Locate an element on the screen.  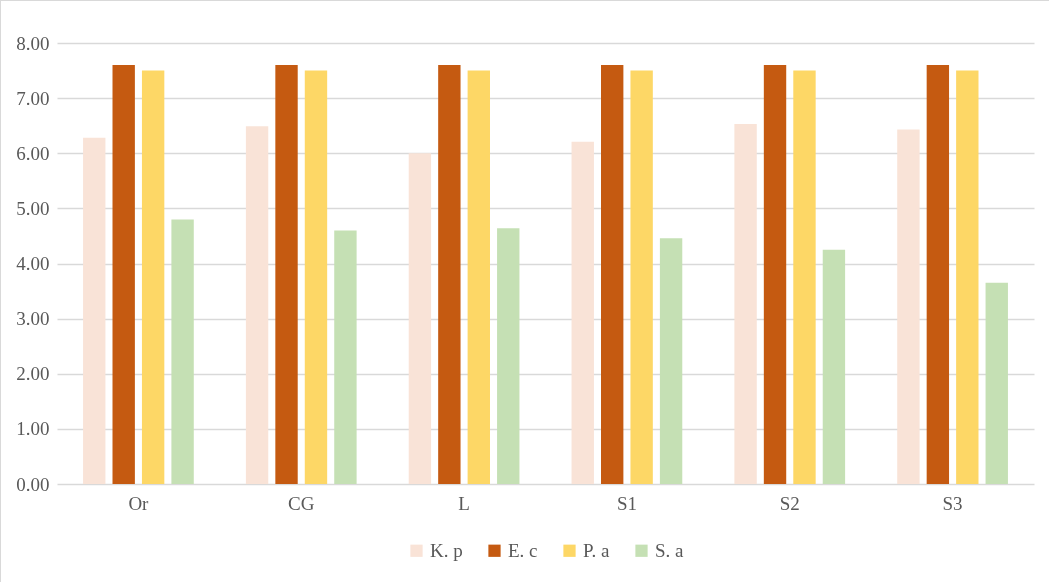
y-tick-label: 6.00 is located at coordinates (33, 153).